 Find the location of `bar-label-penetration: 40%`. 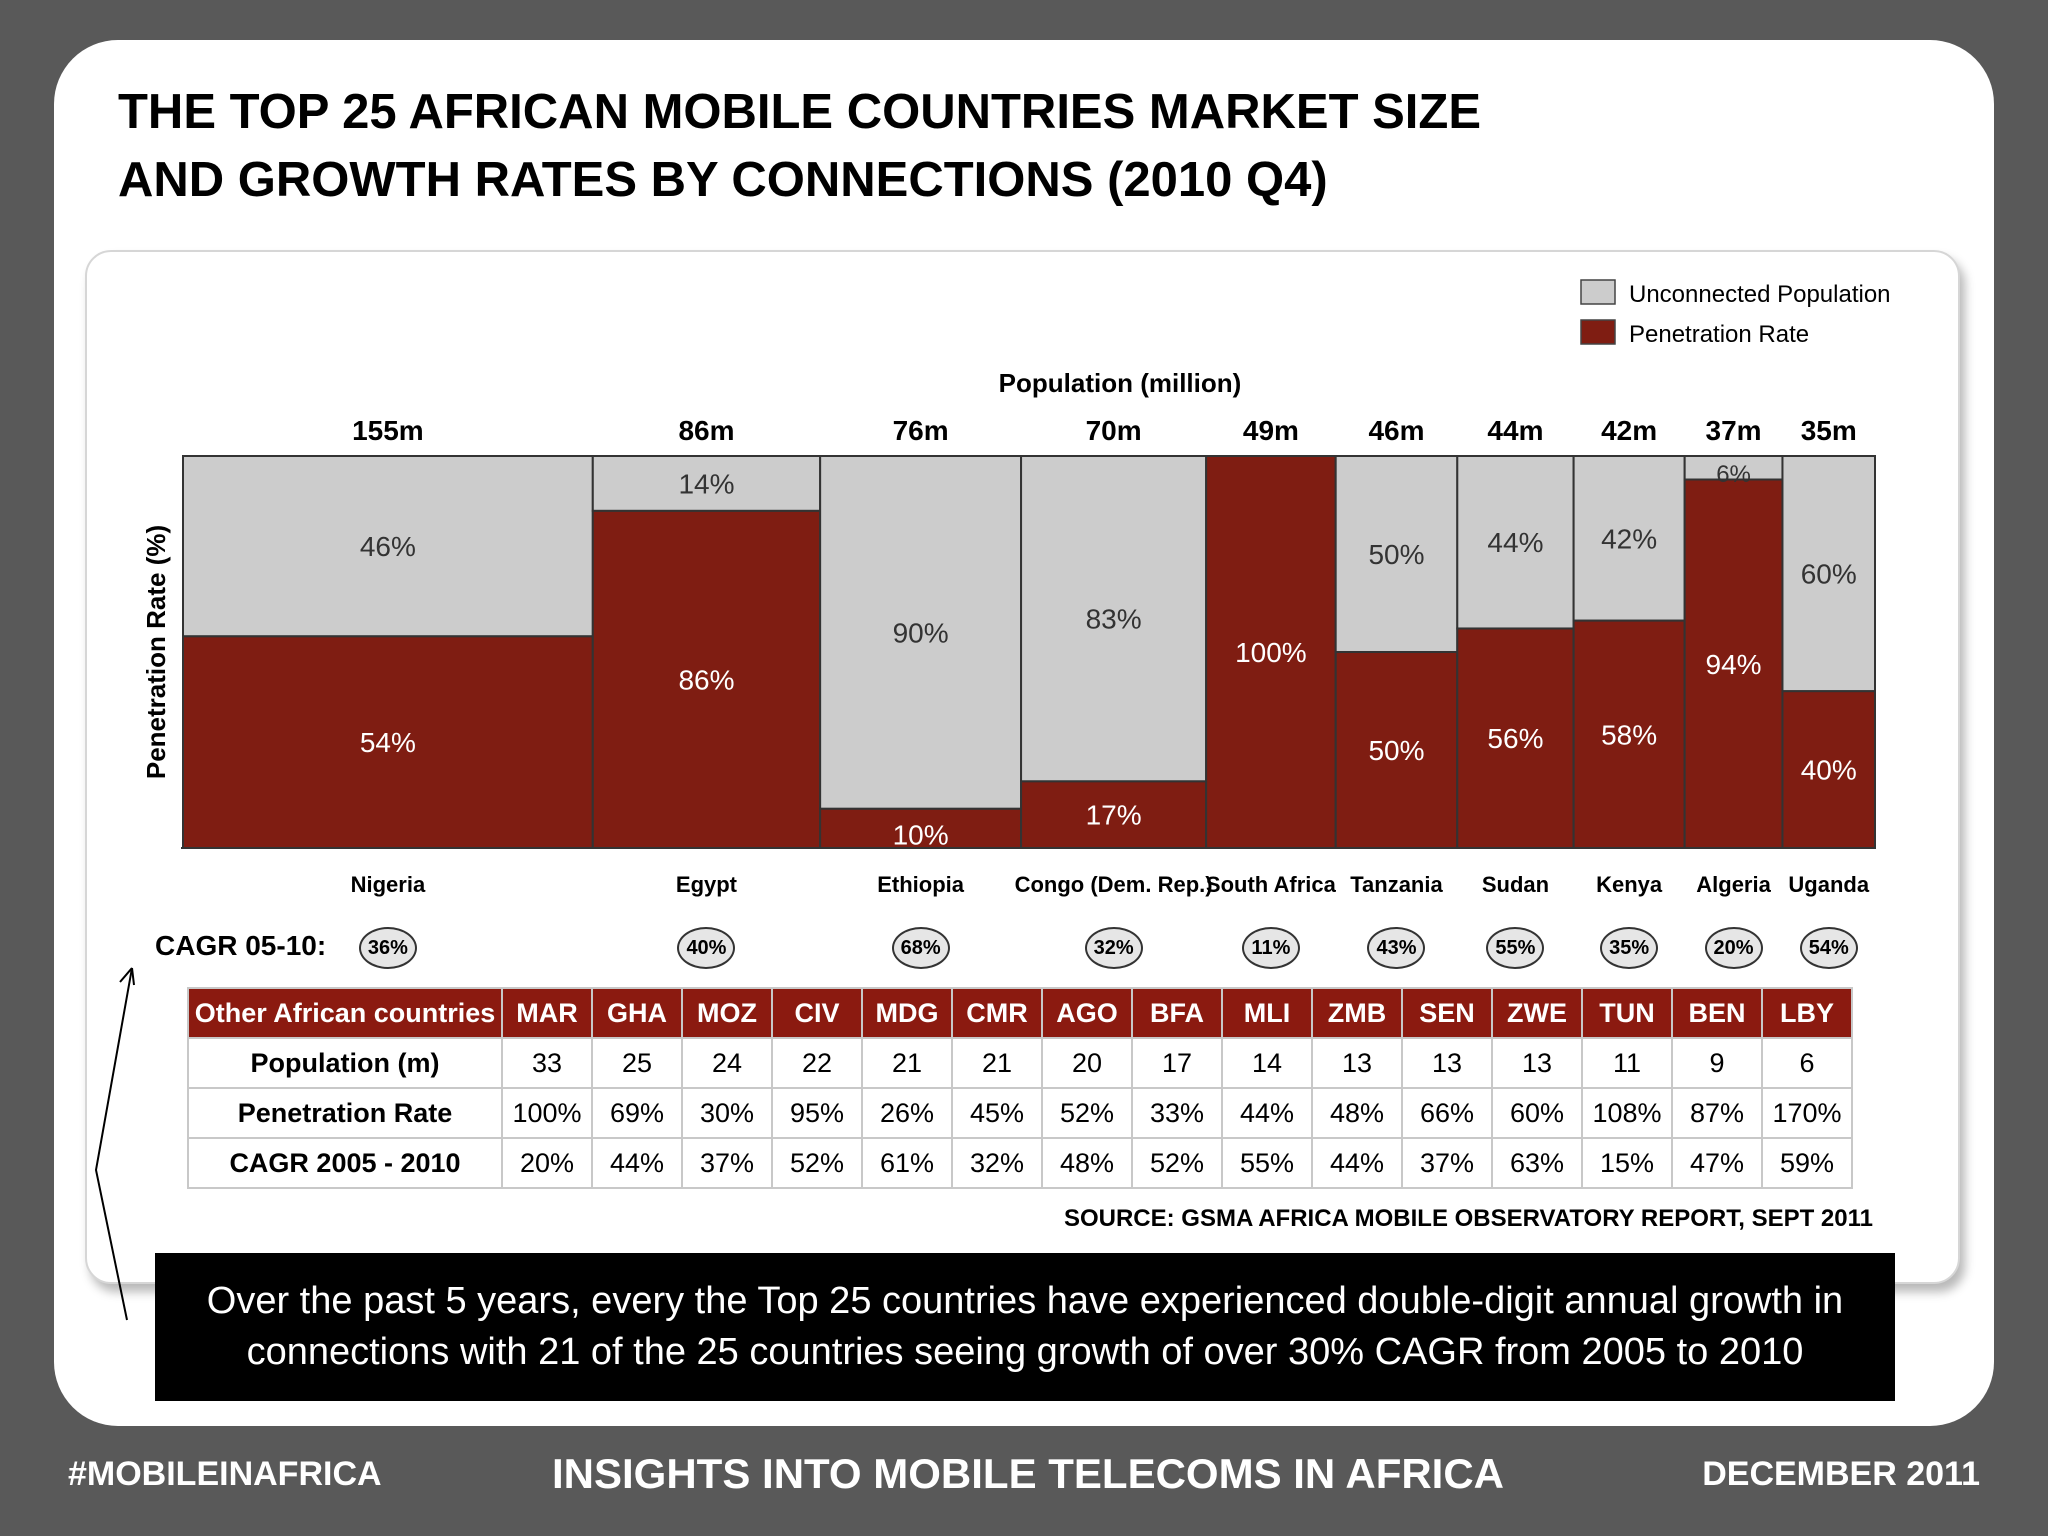

bar-label-penetration: 40% is located at coordinates (1829, 770).